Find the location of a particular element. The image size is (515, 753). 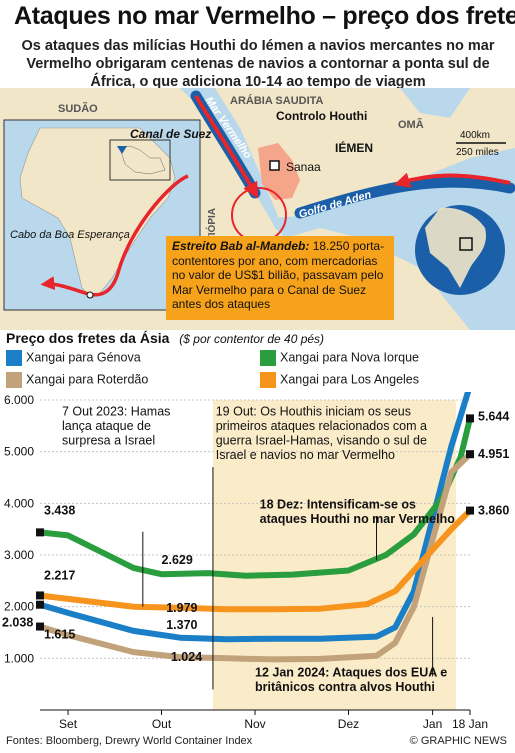

value-label: 1.979 is located at coordinates (181, 608).